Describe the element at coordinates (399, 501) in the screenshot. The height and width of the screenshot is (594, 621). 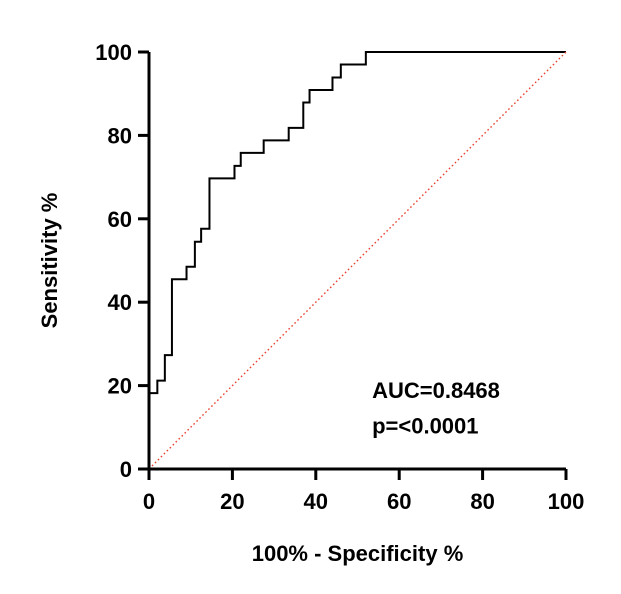
I see `x-tick-label-60: 60` at that location.